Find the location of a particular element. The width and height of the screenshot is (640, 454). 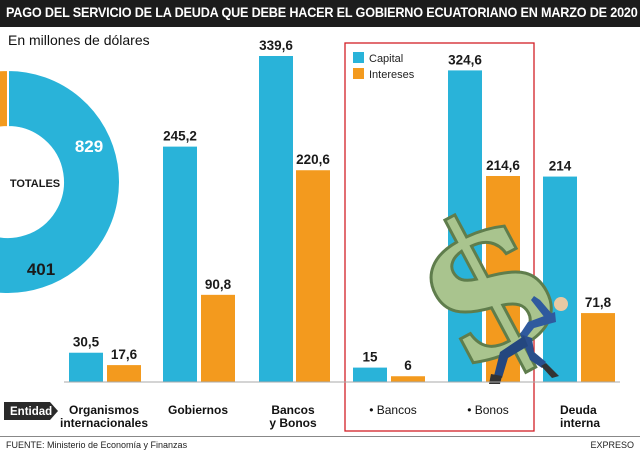

legend-label-intereses: Intereses is located at coordinates (392, 75).